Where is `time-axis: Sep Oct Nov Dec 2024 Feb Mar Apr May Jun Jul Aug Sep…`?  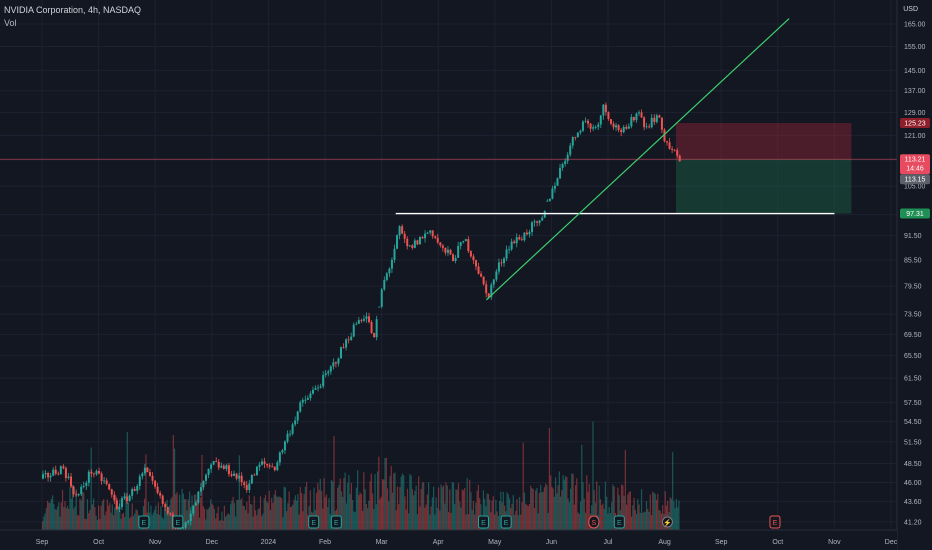 time-axis: Sep Oct Nov Dec 2024 Feb Mar Apr May Jun Jul Aug Sep… is located at coordinates (449, 539).